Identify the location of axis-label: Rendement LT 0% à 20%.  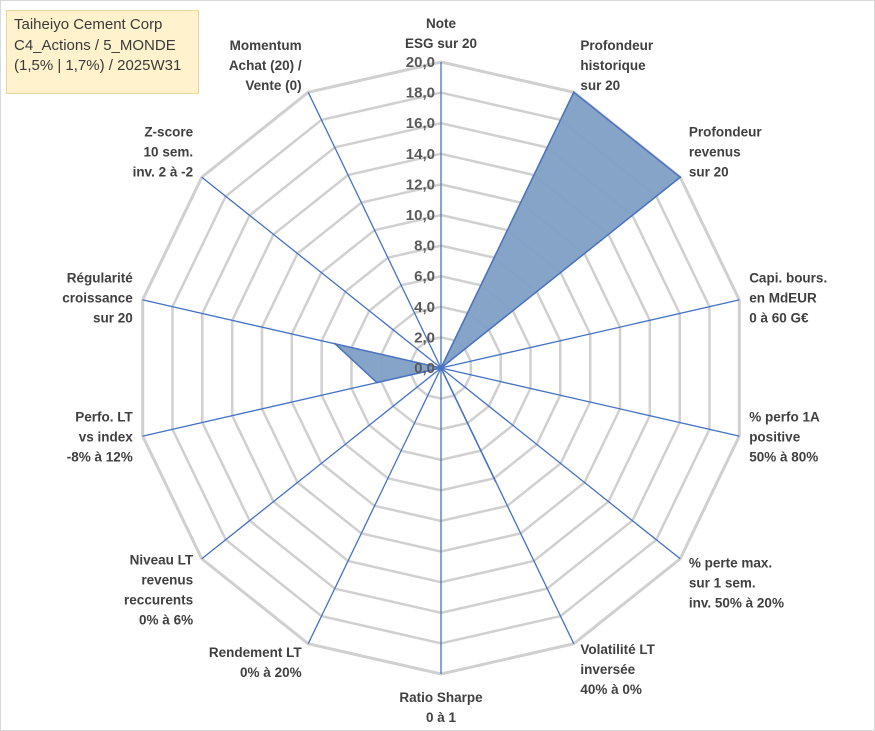
(256, 662).